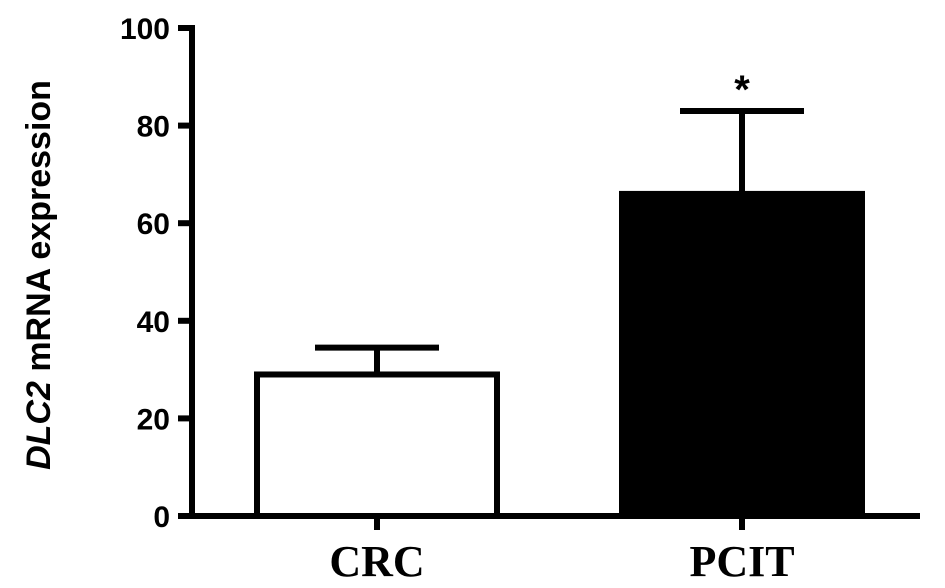  What do you see at coordinates (39, 425) in the screenshot?
I see `y-axis-label-gene: DLC2` at bounding box center [39, 425].